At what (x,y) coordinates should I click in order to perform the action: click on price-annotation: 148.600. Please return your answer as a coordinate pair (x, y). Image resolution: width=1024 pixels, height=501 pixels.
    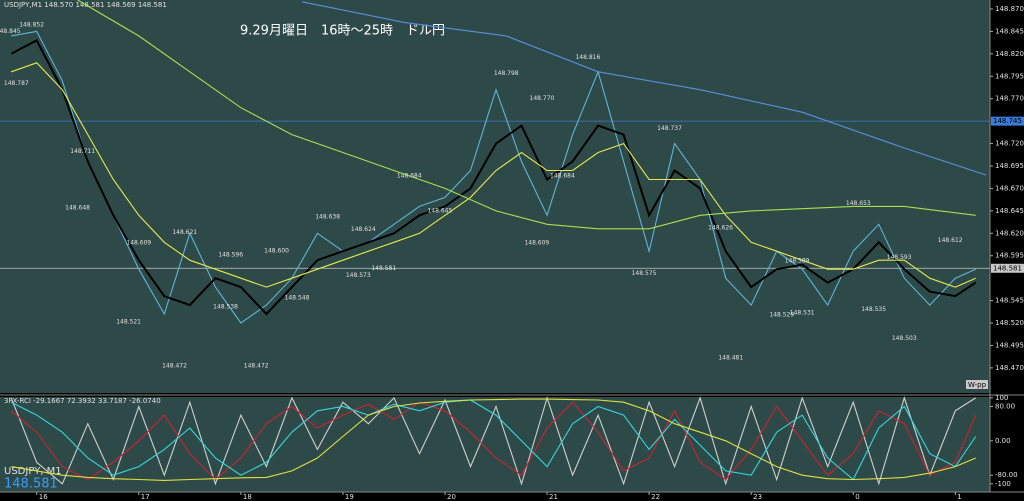
    Looking at the image, I should click on (276, 251).